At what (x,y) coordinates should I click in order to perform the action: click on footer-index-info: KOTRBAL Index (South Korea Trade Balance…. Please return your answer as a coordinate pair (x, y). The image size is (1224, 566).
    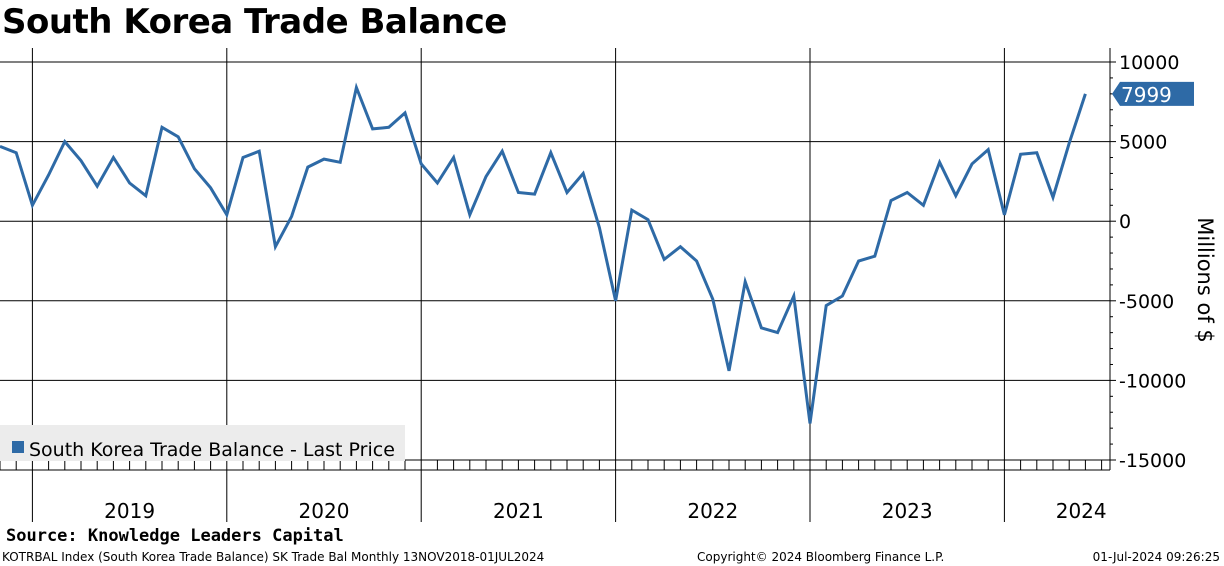
    Looking at the image, I should click on (273, 557).